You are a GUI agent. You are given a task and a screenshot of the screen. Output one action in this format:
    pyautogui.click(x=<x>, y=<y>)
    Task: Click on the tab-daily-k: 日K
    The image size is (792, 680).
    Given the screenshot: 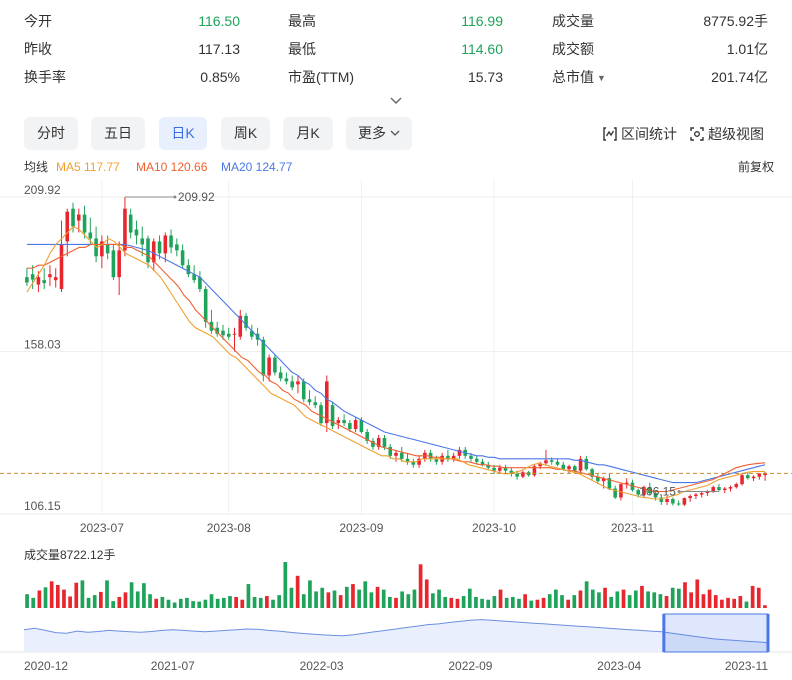 What is the action you would take?
    pyautogui.click(x=183, y=133)
    